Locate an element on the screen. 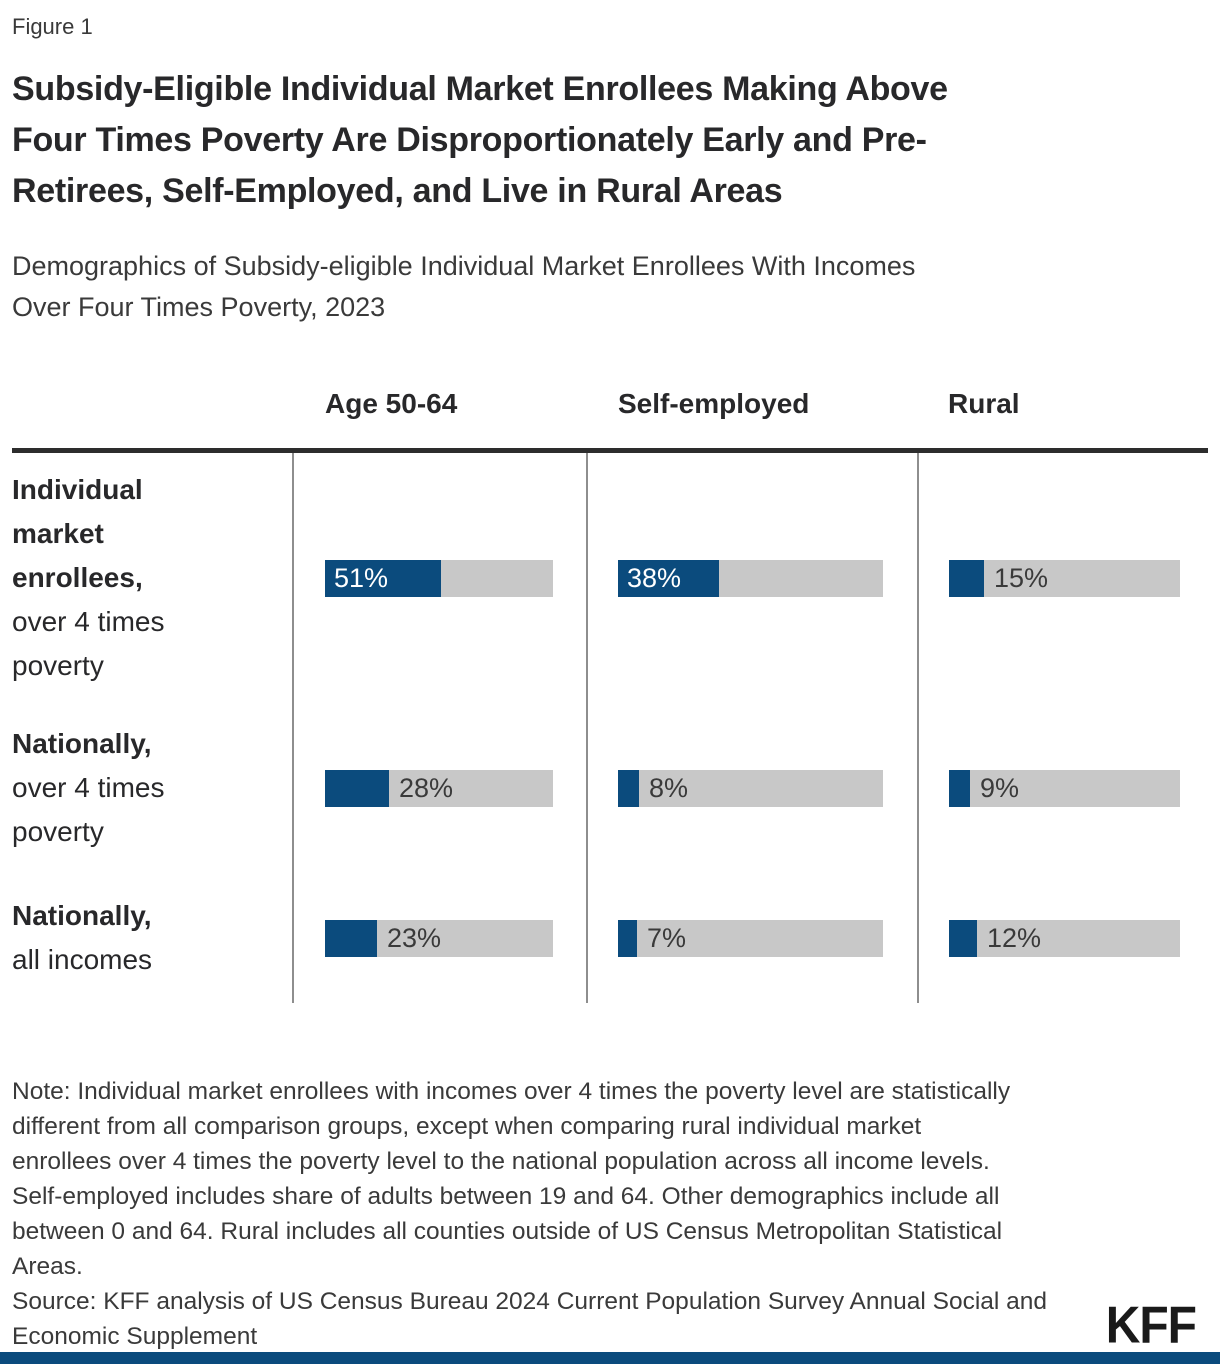 Image resolution: width=1220 pixels, height=1364 pixels. chart-row: Nationally, over 4 times poverty 28% 8% 9% is located at coordinates (610, 788).